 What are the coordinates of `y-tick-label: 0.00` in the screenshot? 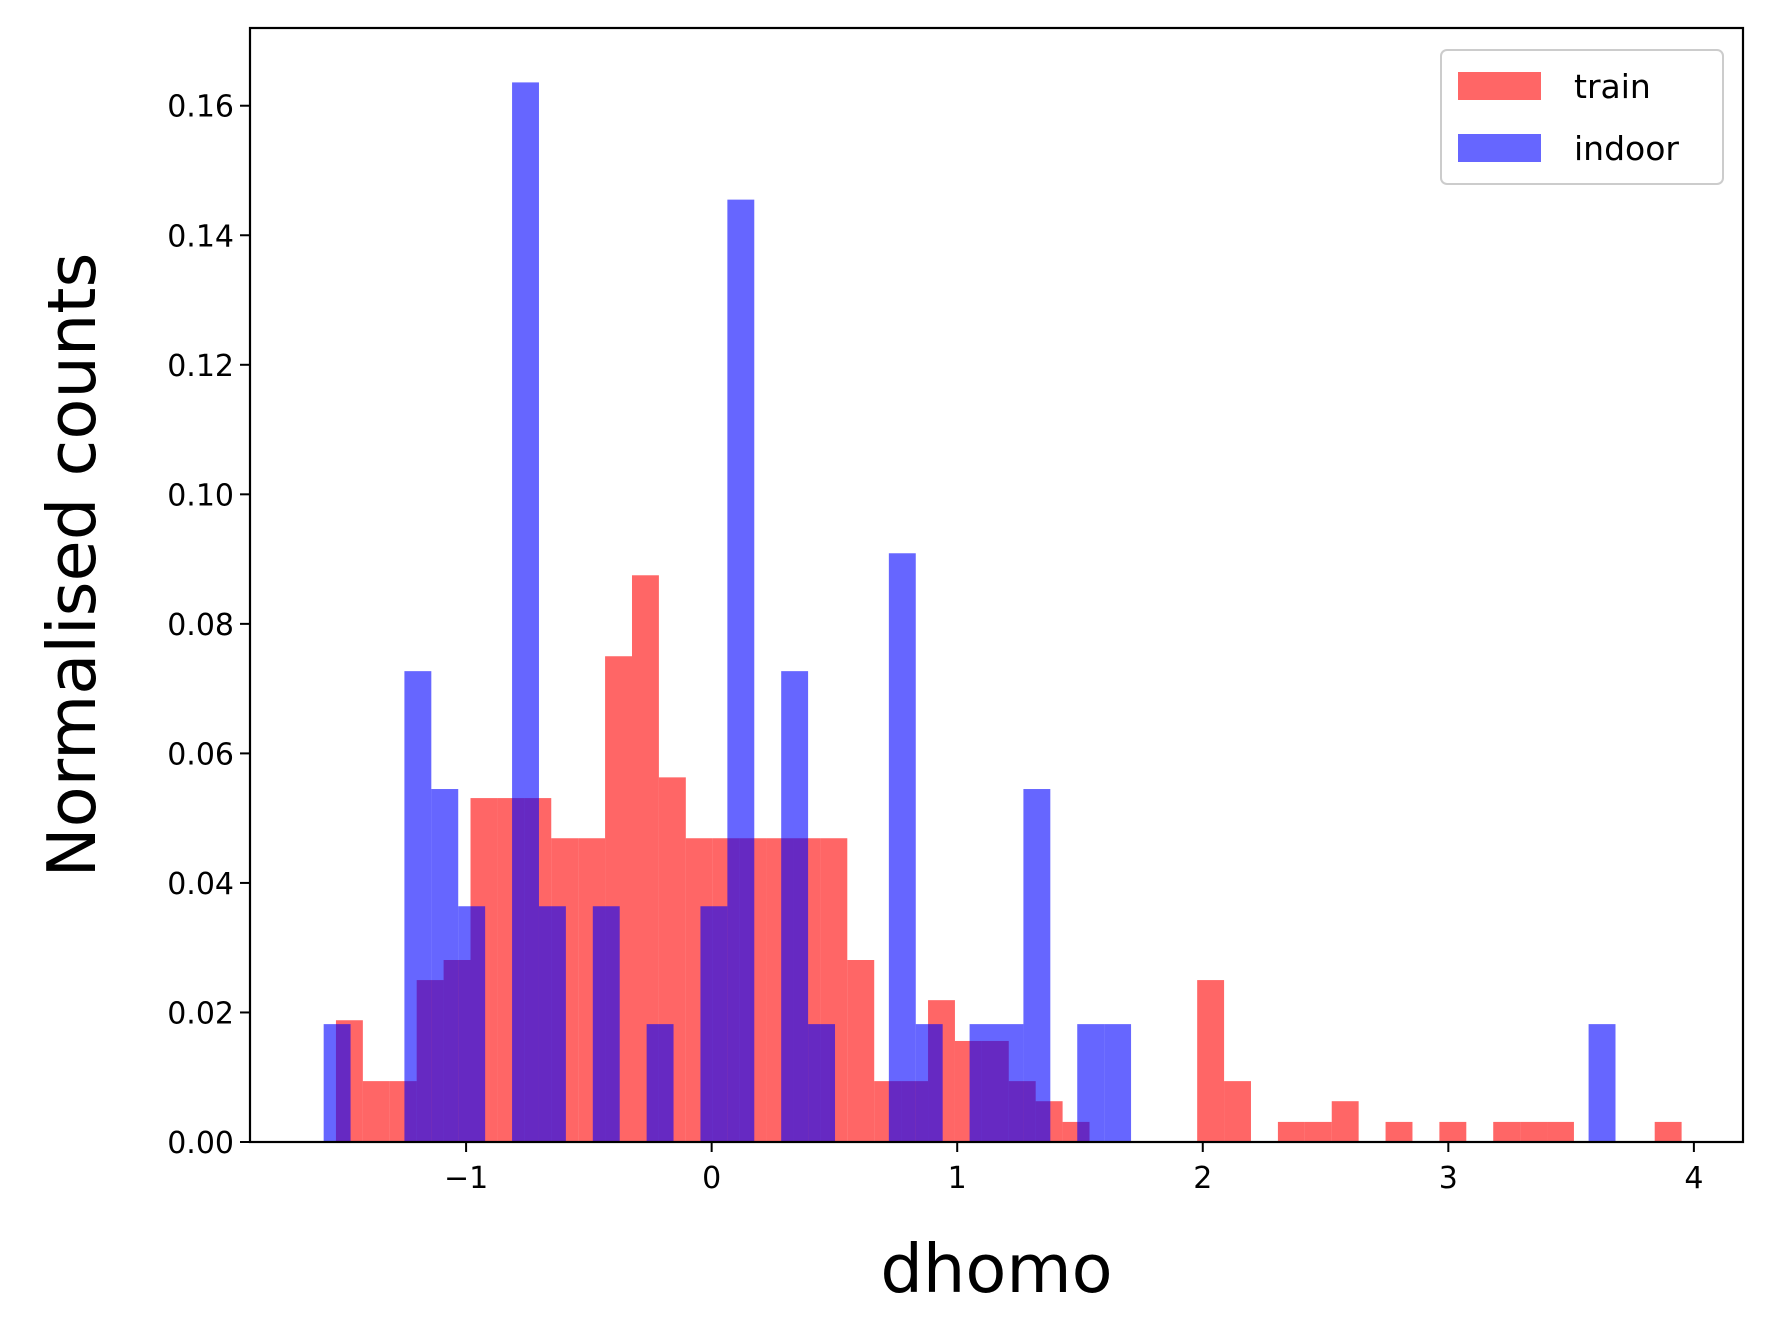 It's located at (200, 1143).